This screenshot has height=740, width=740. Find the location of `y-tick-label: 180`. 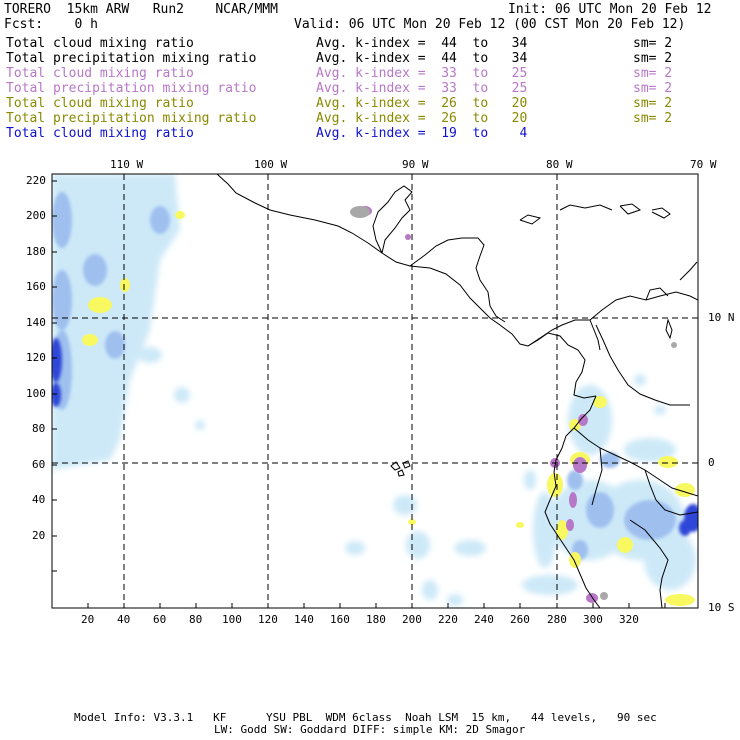

y-tick-label: 180 is located at coordinates (36, 251).